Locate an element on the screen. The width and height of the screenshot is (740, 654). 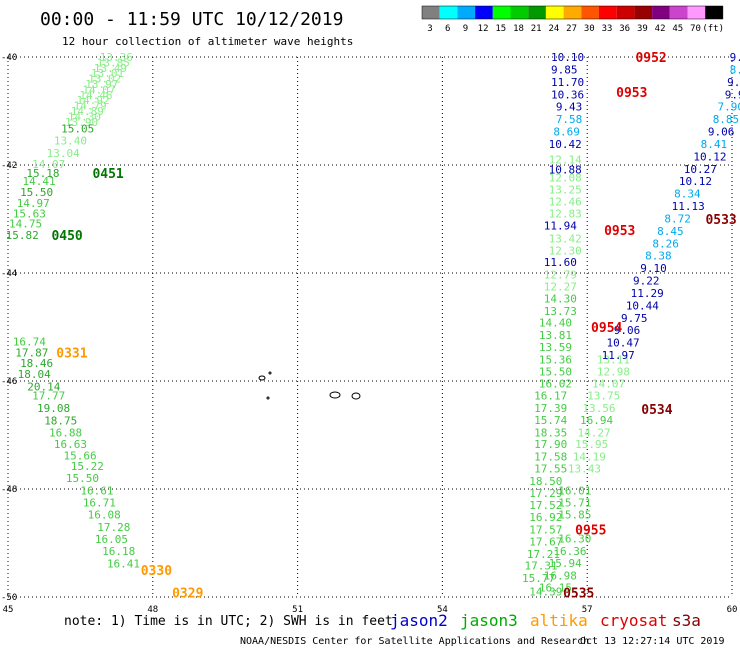
colorbar-label: 21 is located at coordinates (536, 29).